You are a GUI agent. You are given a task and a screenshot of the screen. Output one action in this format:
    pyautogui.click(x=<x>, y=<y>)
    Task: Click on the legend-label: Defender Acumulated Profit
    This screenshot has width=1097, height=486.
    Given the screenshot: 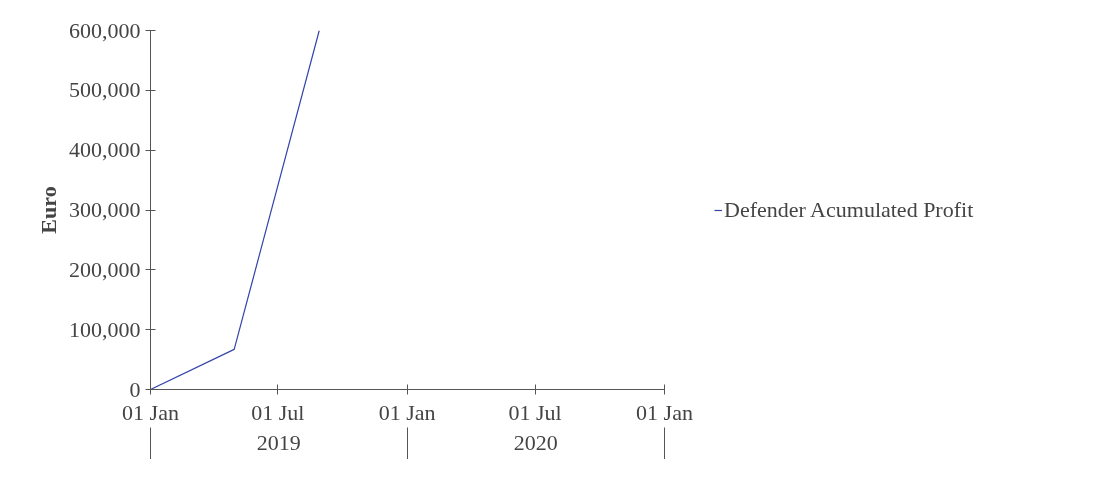 What is the action you would take?
    pyautogui.click(x=849, y=209)
    